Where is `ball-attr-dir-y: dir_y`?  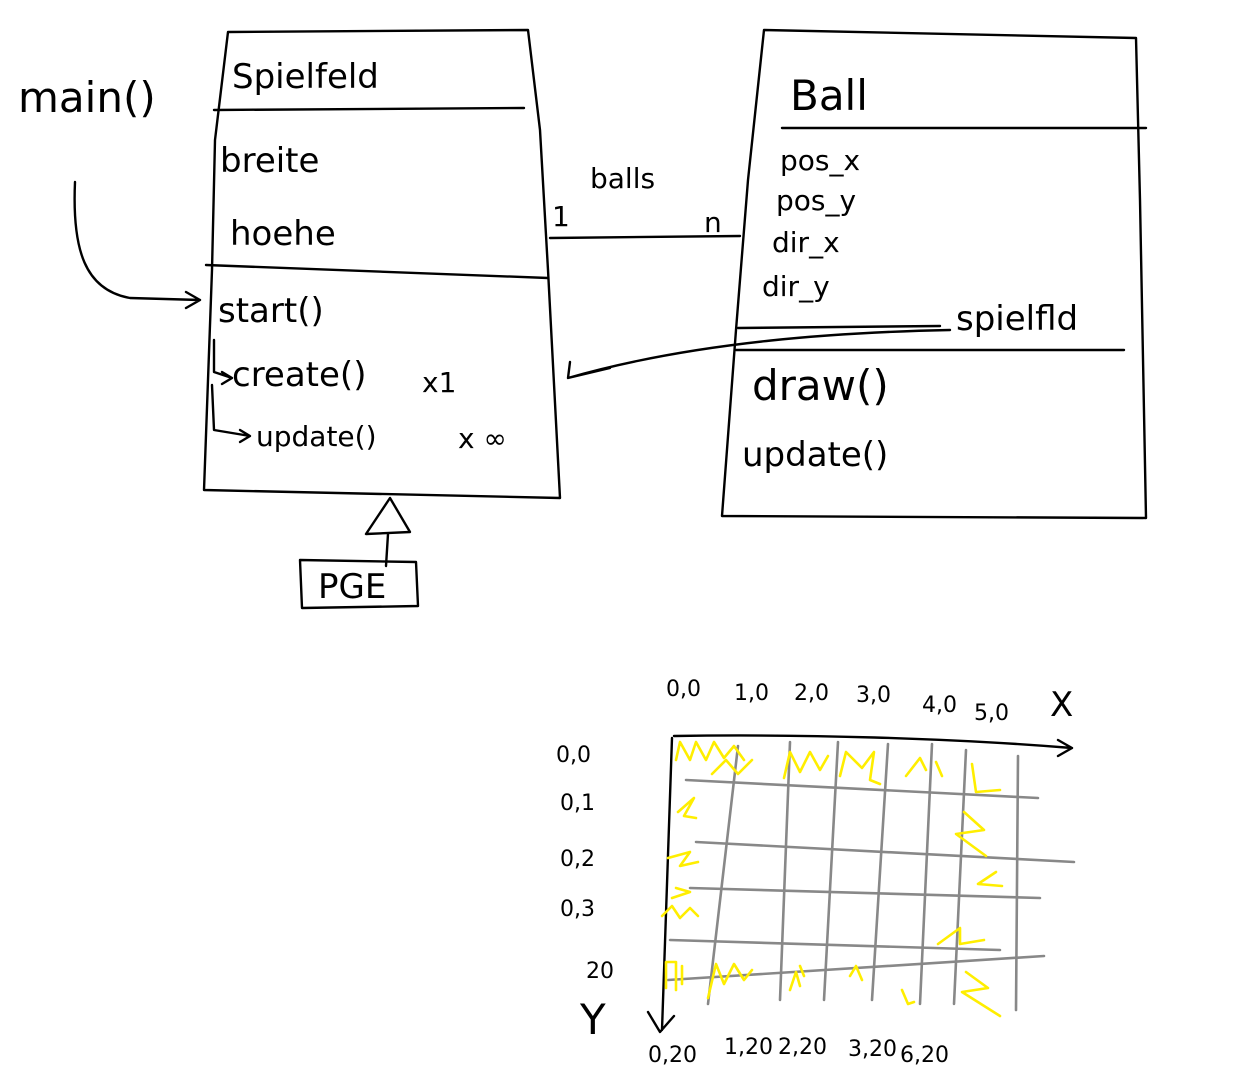
ball-attr-dir-y: dir_y is located at coordinates (796, 286).